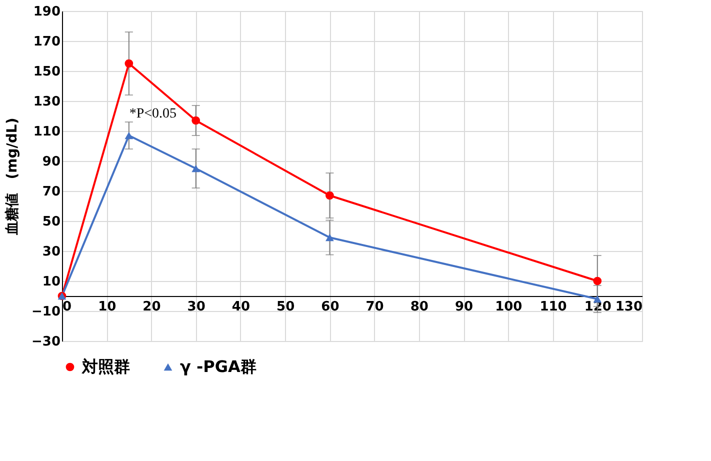  Describe the element at coordinates (105, 366) in the screenshot. I see `legend-label: 対照群` at that location.